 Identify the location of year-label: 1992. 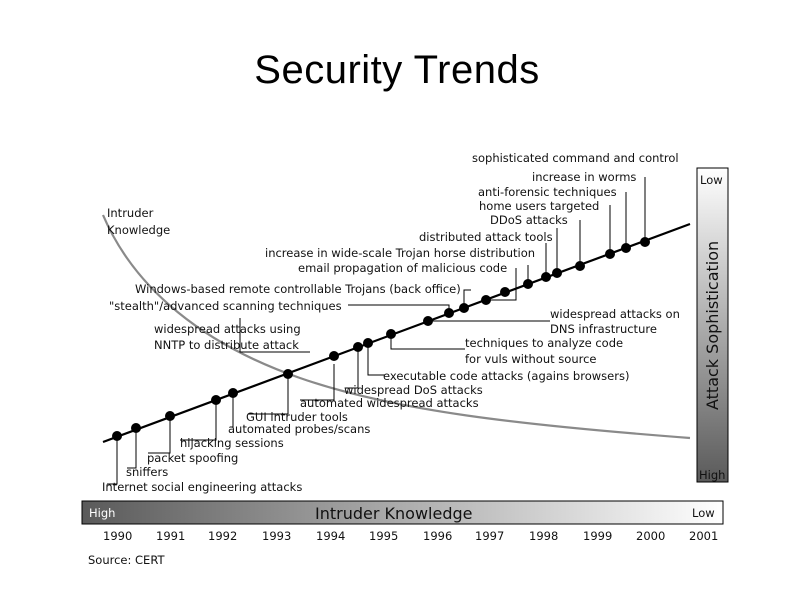
(222, 536).